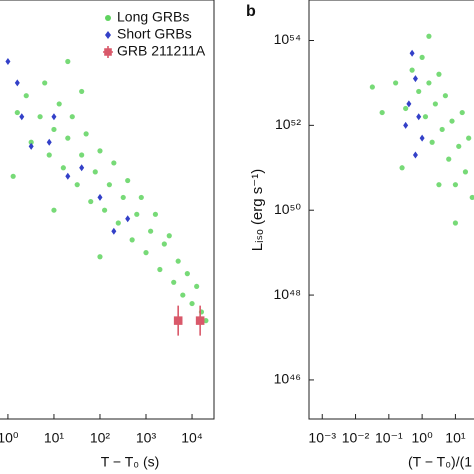  I want to click on legend-label: Short GRBs, so click(154, 34).